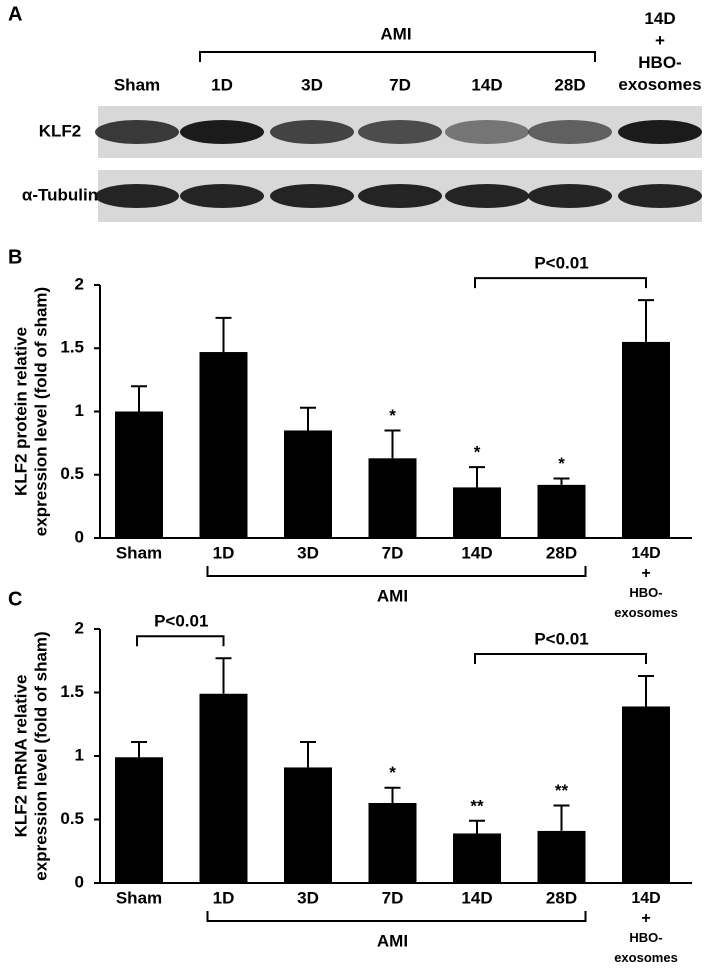 Image resolution: width=709 pixels, height=974 pixels. I want to click on lane-label: 3D, so click(312, 84).